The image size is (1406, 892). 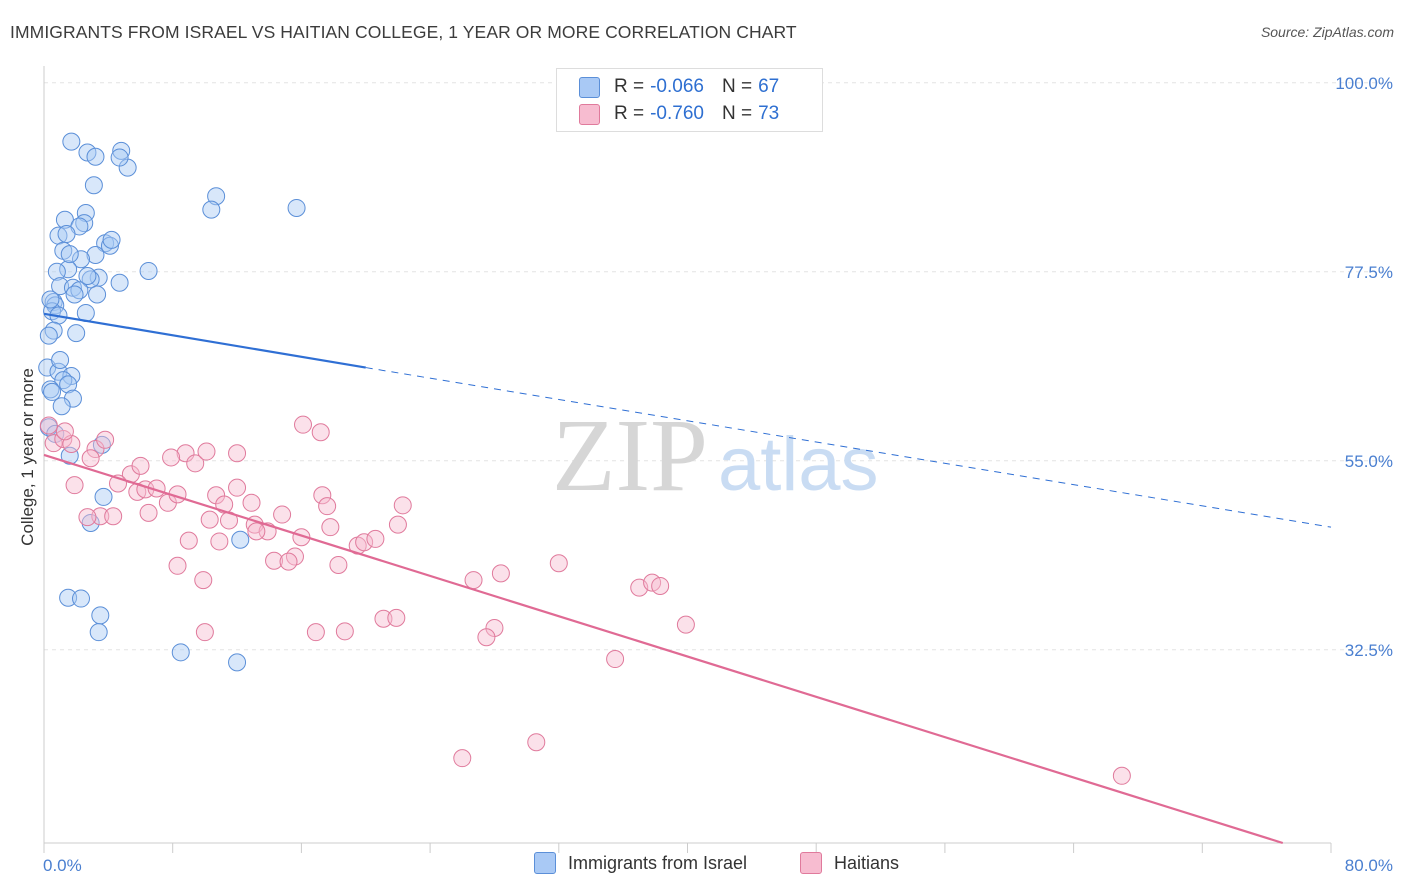 I want to click on legend-row-haitians: R = -0.760 N = 73, so click(x=679, y=114).